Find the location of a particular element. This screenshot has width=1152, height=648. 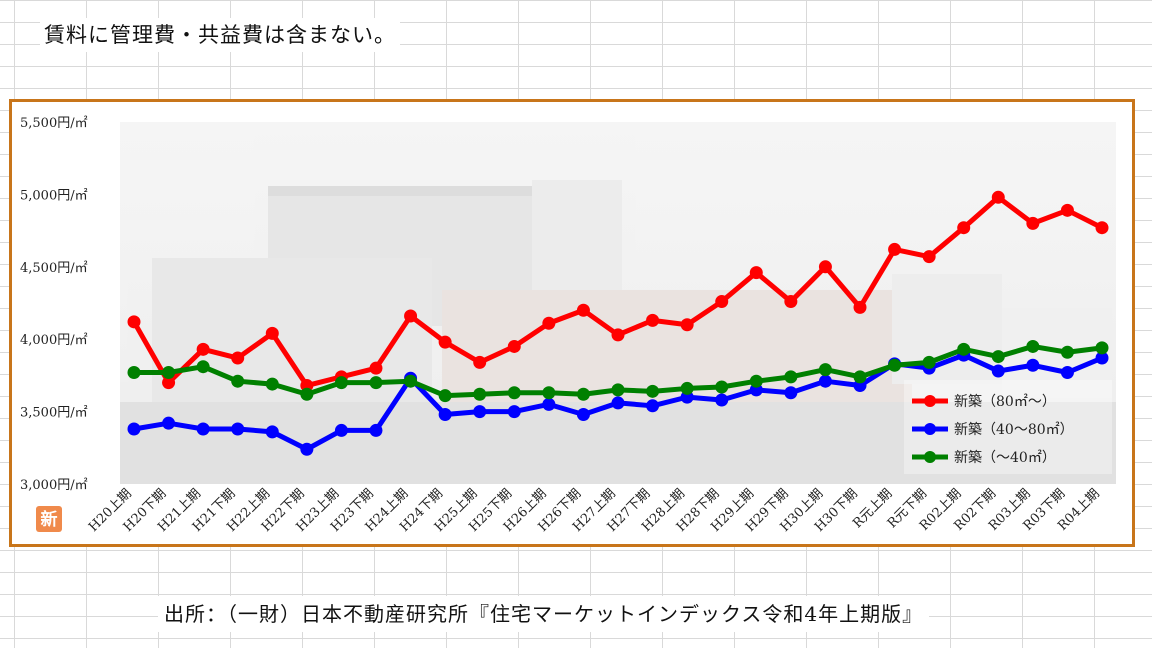

legend-label: 新築（40～80㎡） is located at coordinates (1014, 430).